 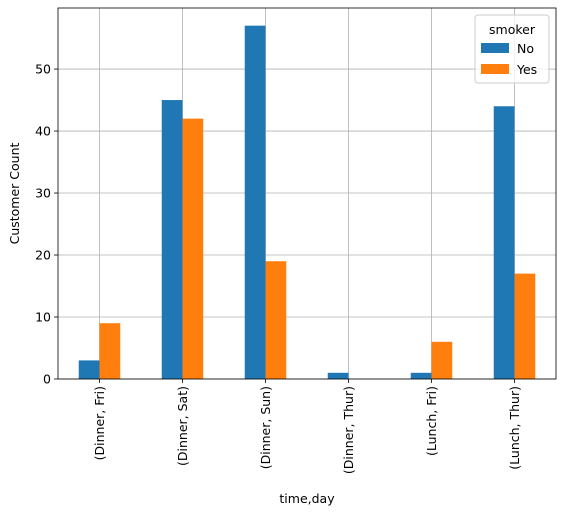 I want to click on legend-title: smoker, so click(x=512, y=29).